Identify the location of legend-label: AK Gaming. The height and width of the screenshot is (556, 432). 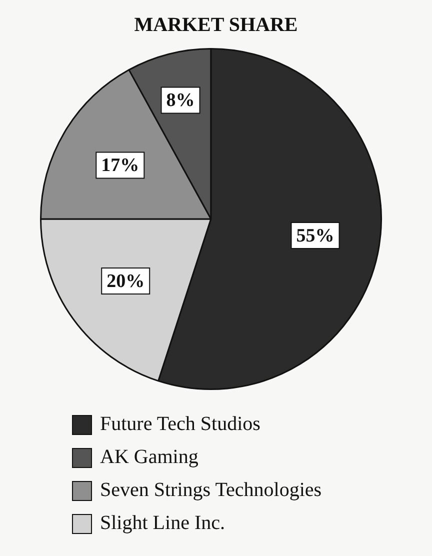
(149, 457).